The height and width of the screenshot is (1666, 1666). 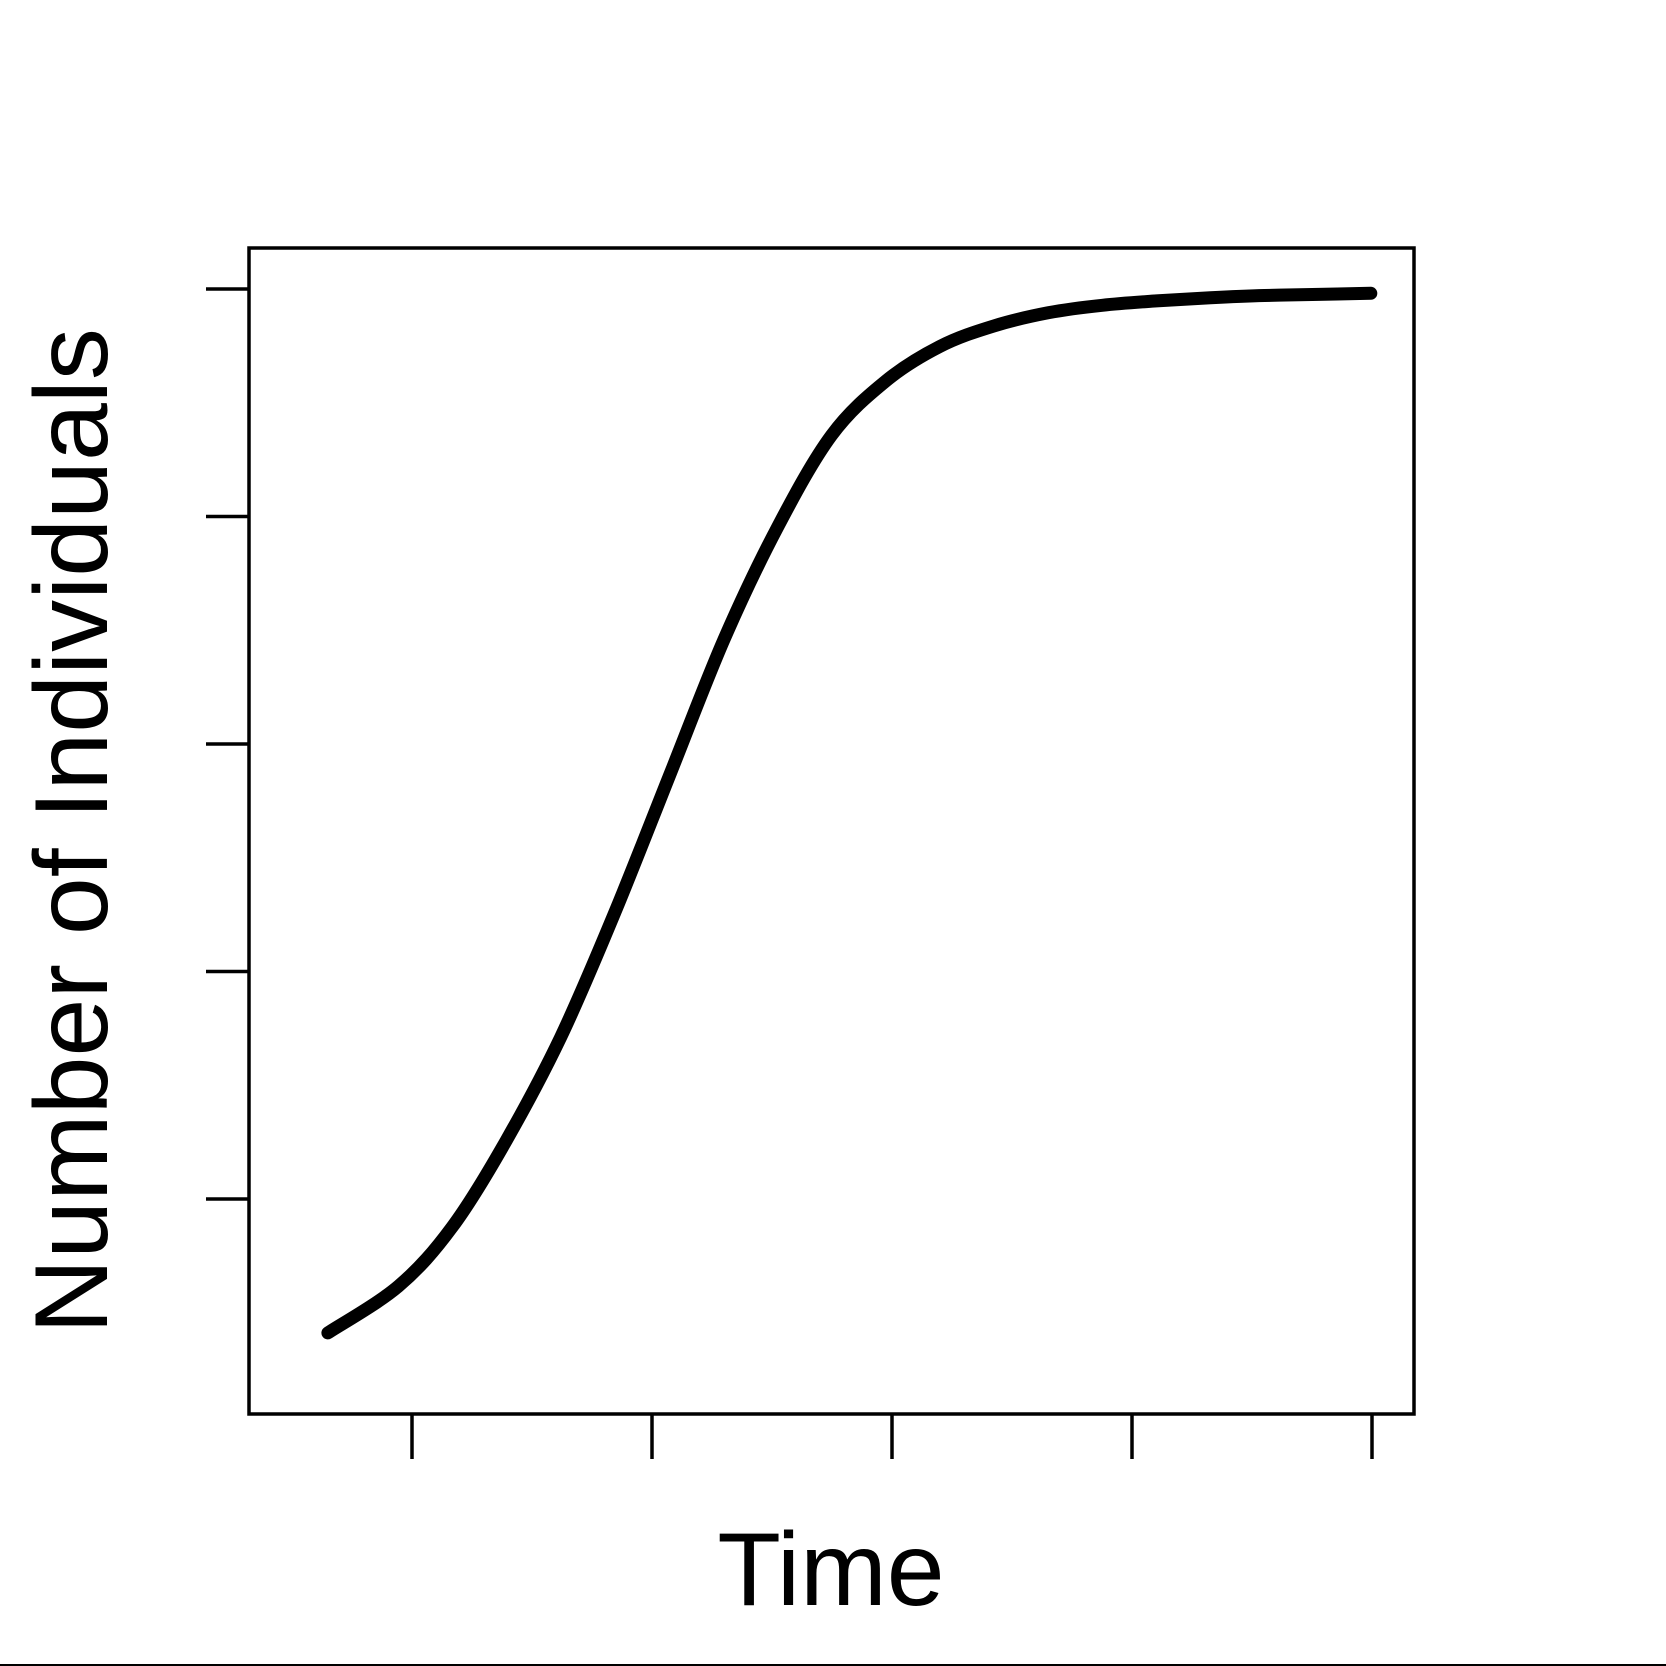 What do you see at coordinates (892, 1436) in the screenshot?
I see `x-axis-ticks` at bounding box center [892, 1436].